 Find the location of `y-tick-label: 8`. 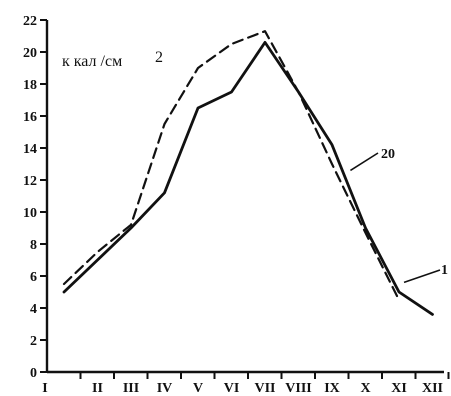

y-tick-label: 8 is located at coordinates (33, 245).